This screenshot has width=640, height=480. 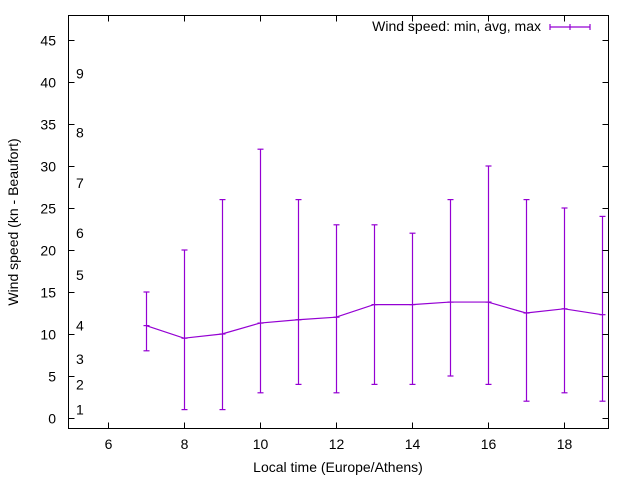 I want to click on x-tick-label: 16, so click(x=489, y=444).